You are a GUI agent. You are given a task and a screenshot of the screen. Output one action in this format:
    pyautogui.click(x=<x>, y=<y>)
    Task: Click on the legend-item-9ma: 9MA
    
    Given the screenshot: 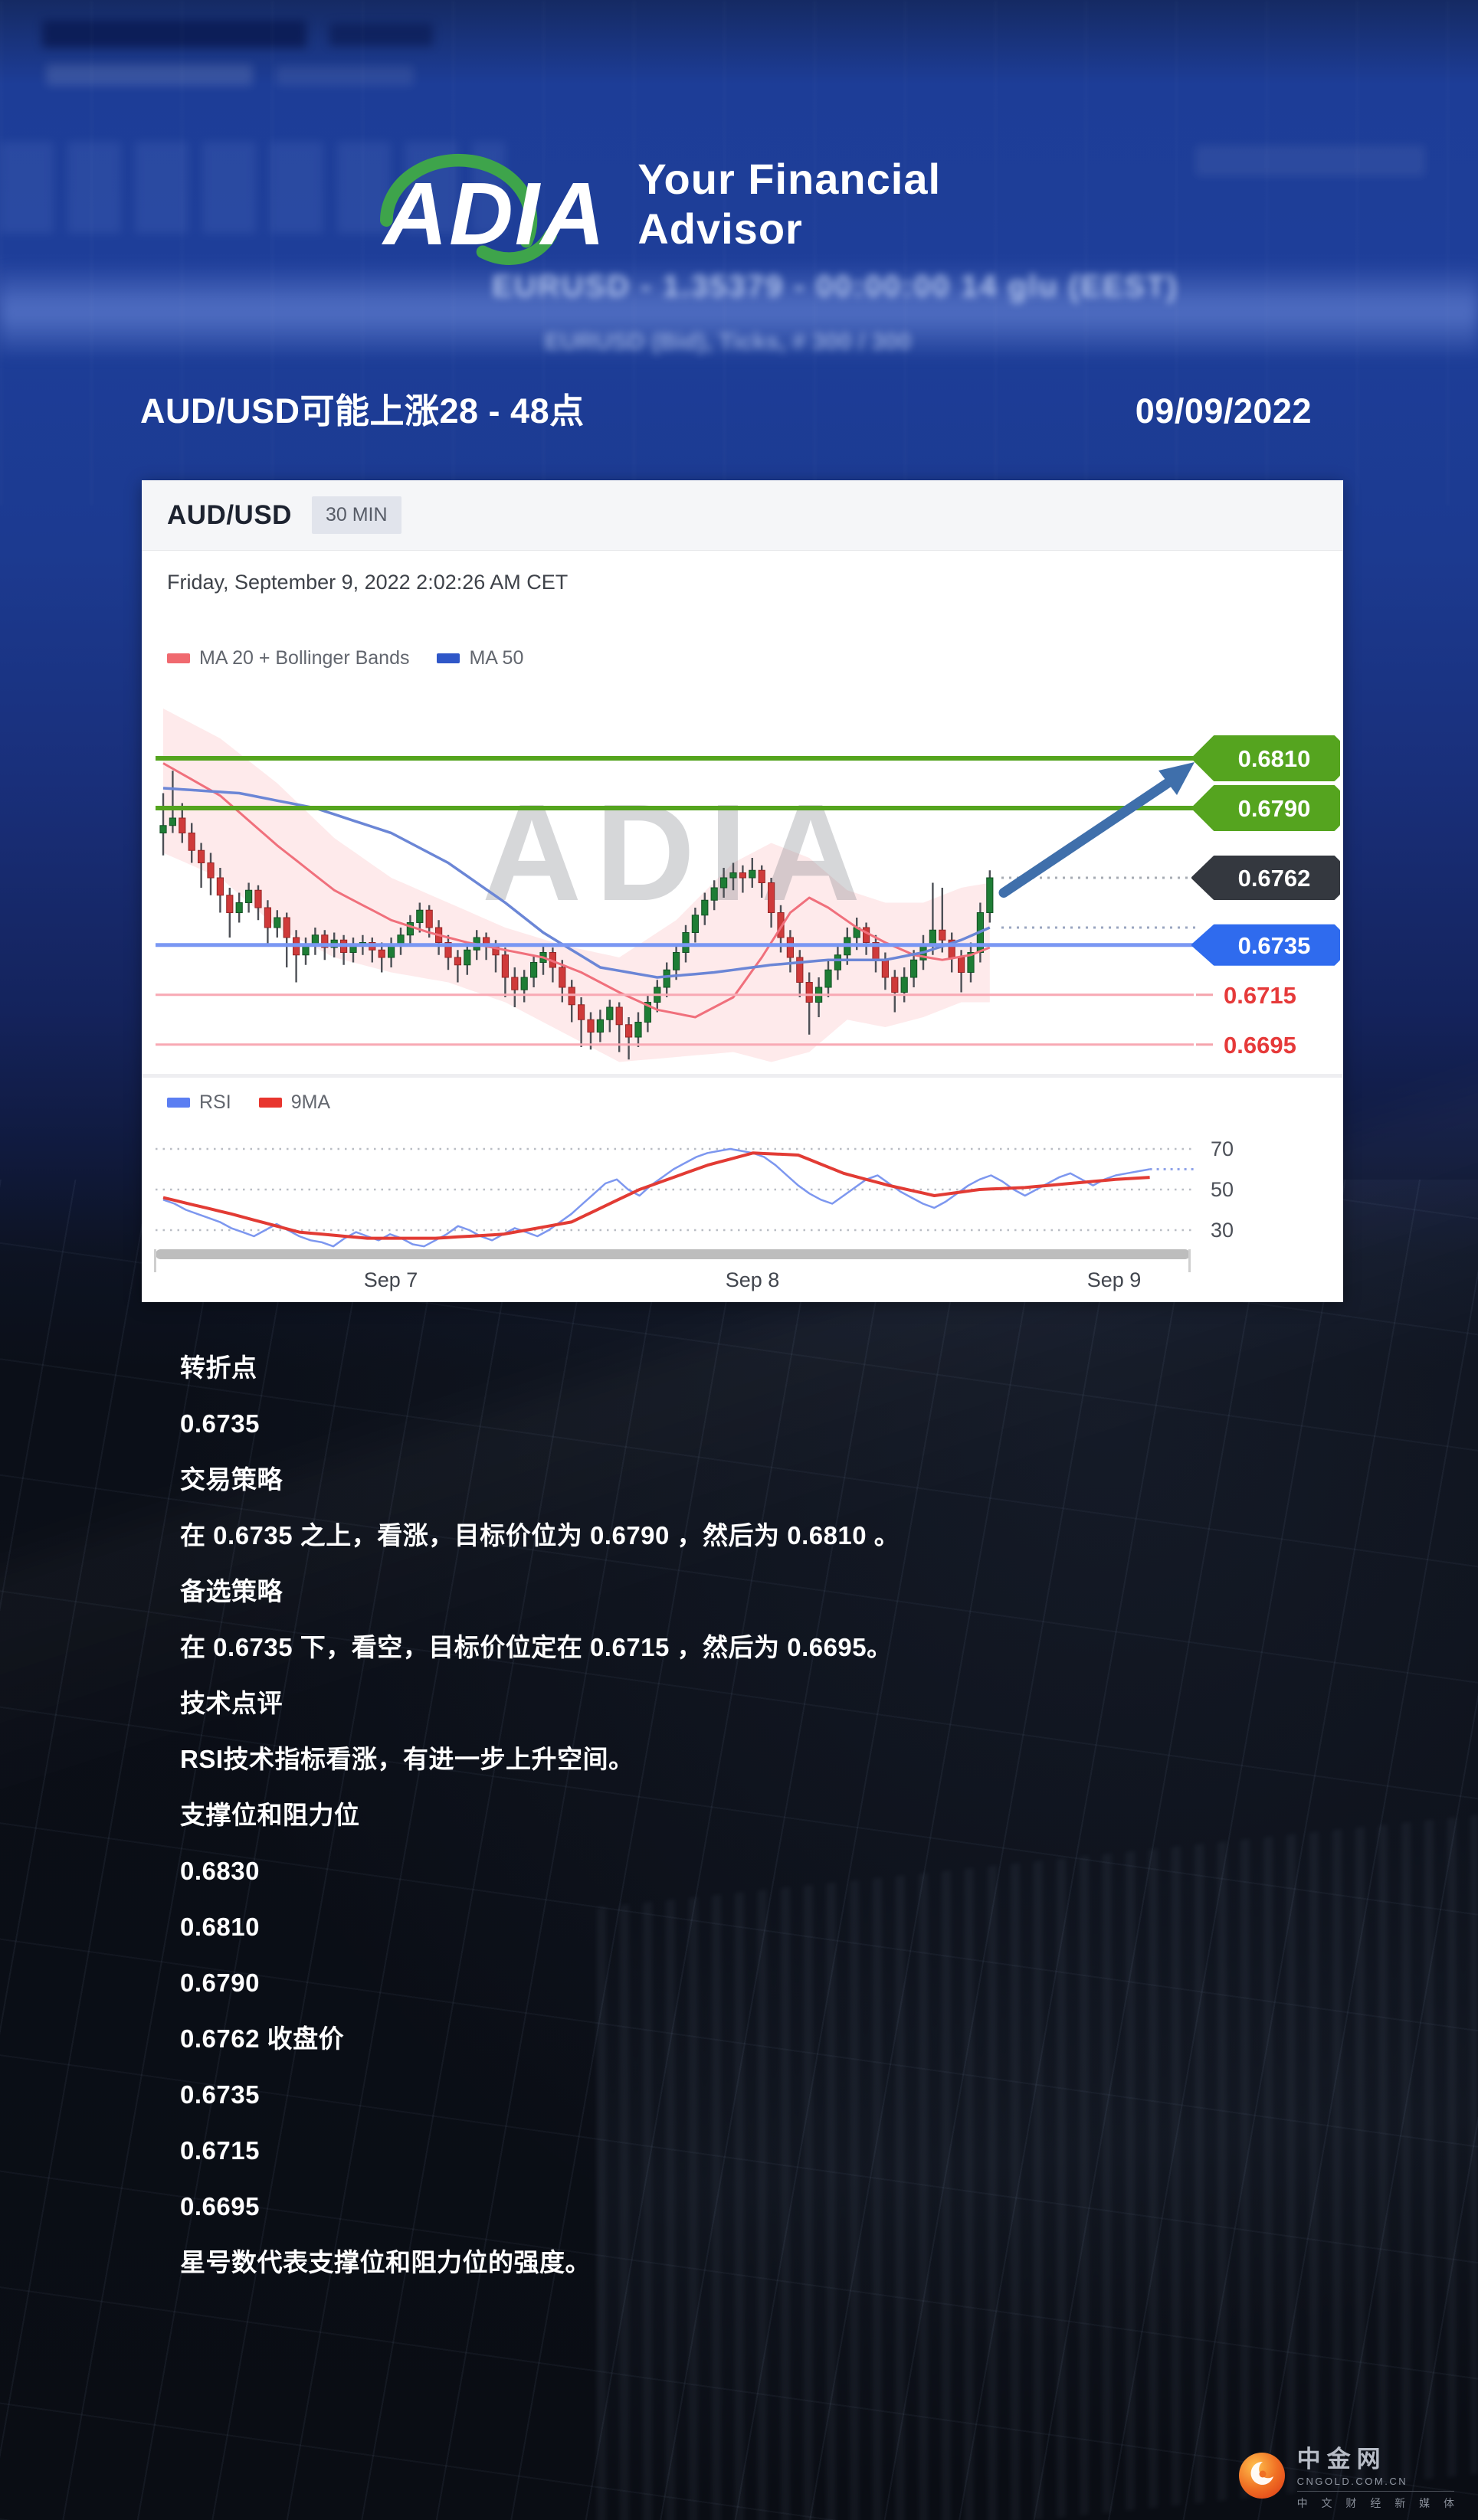 What is the action you would take?
    pyautogui.click(x=295, y=1102)
    